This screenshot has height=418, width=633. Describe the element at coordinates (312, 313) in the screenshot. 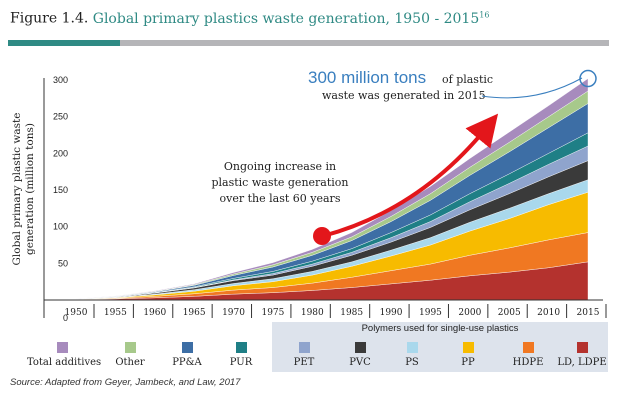

I see `x-tick-1980: 1980` at that location.